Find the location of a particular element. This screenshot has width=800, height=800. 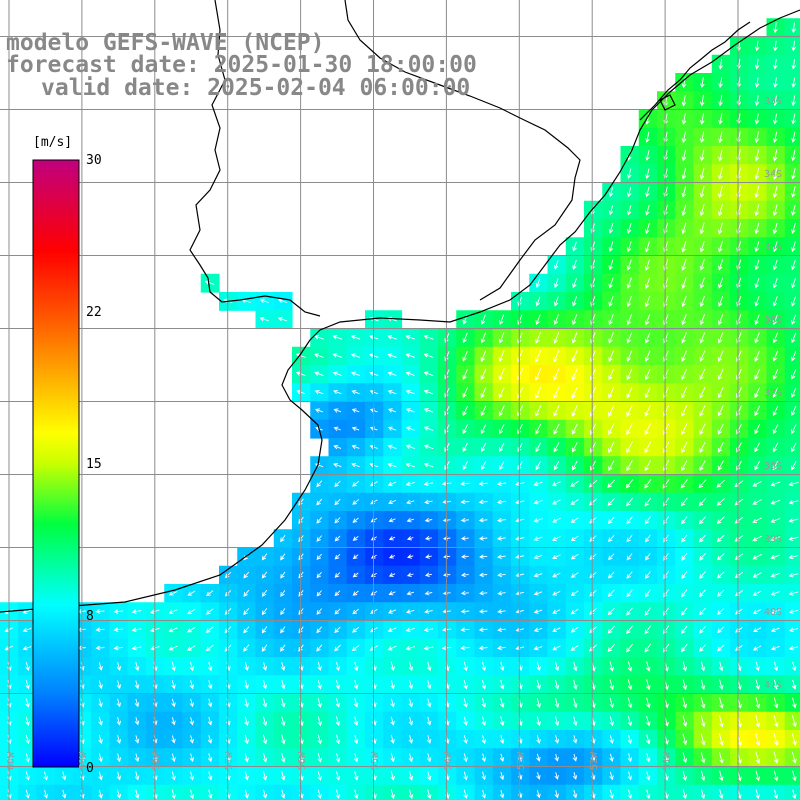

colorbar-tick-22: 22 is located at coordinates (94, 312).